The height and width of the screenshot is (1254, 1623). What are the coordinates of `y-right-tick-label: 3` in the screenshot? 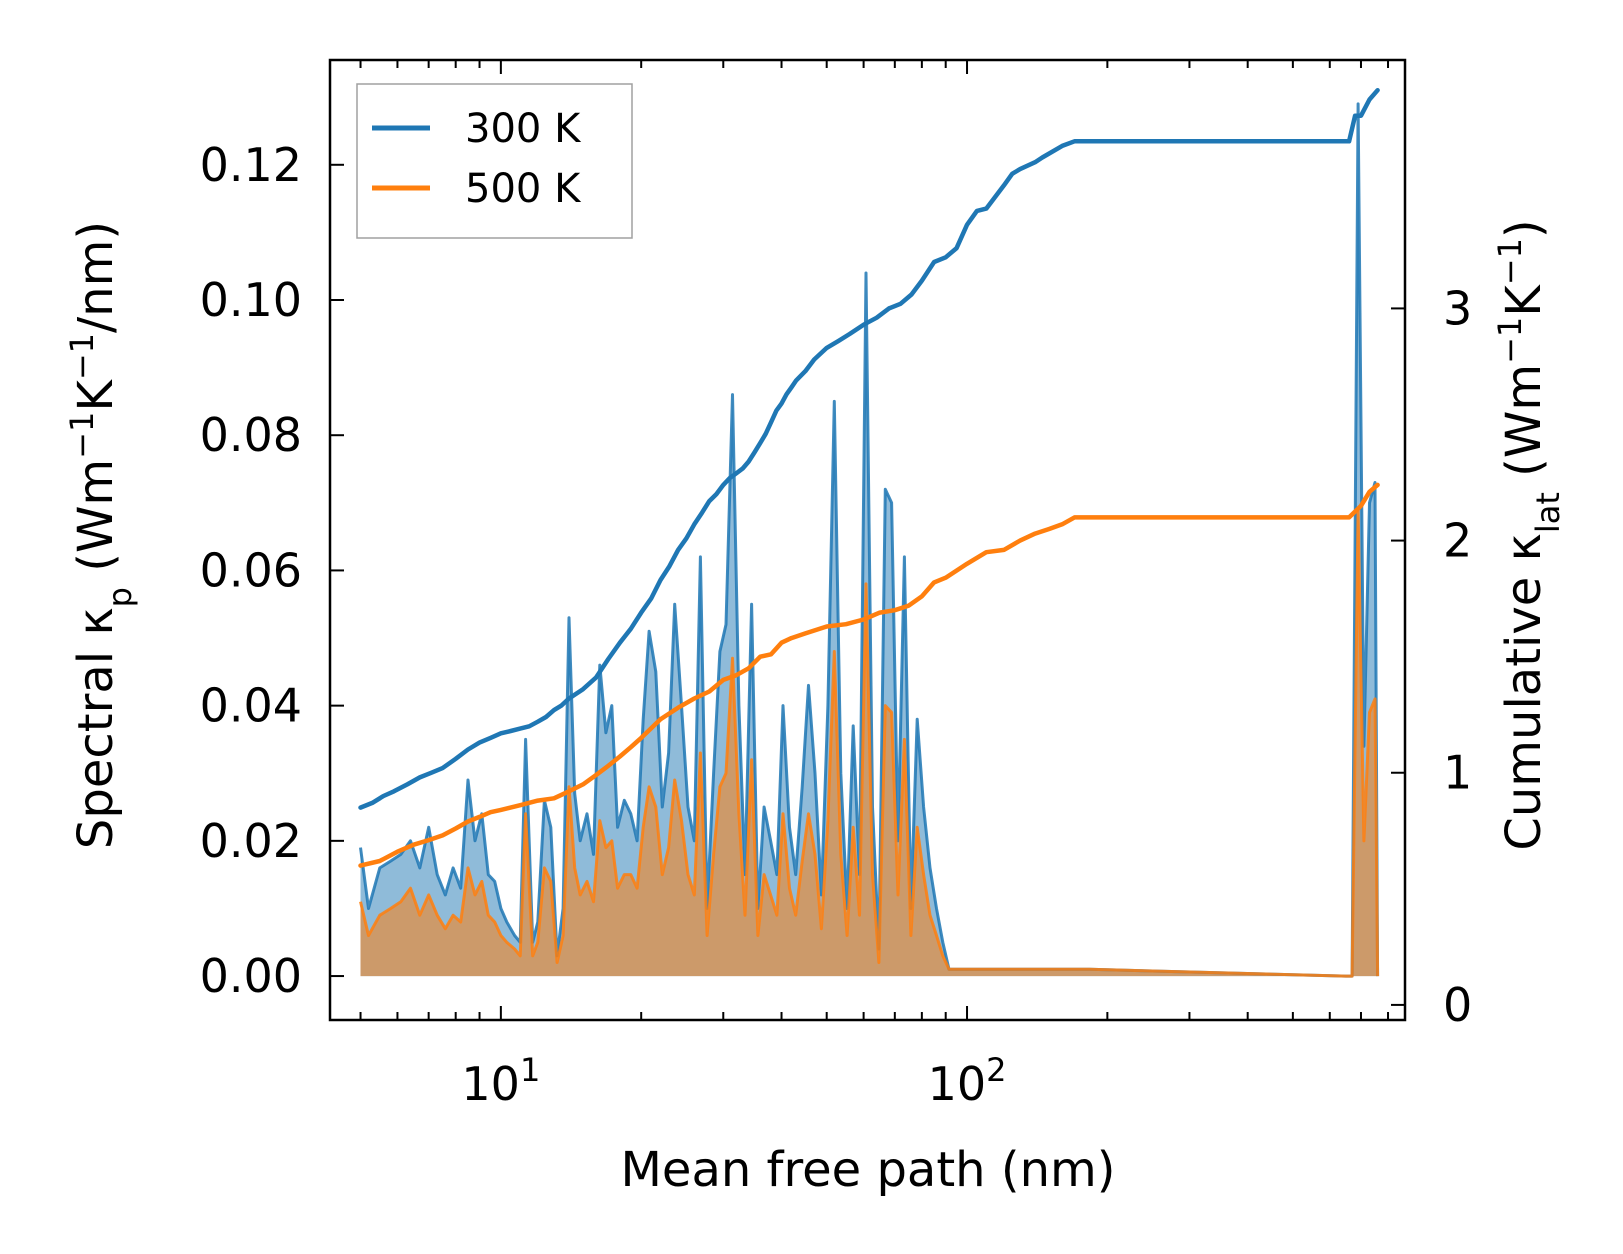 It's located at (1457, 308).